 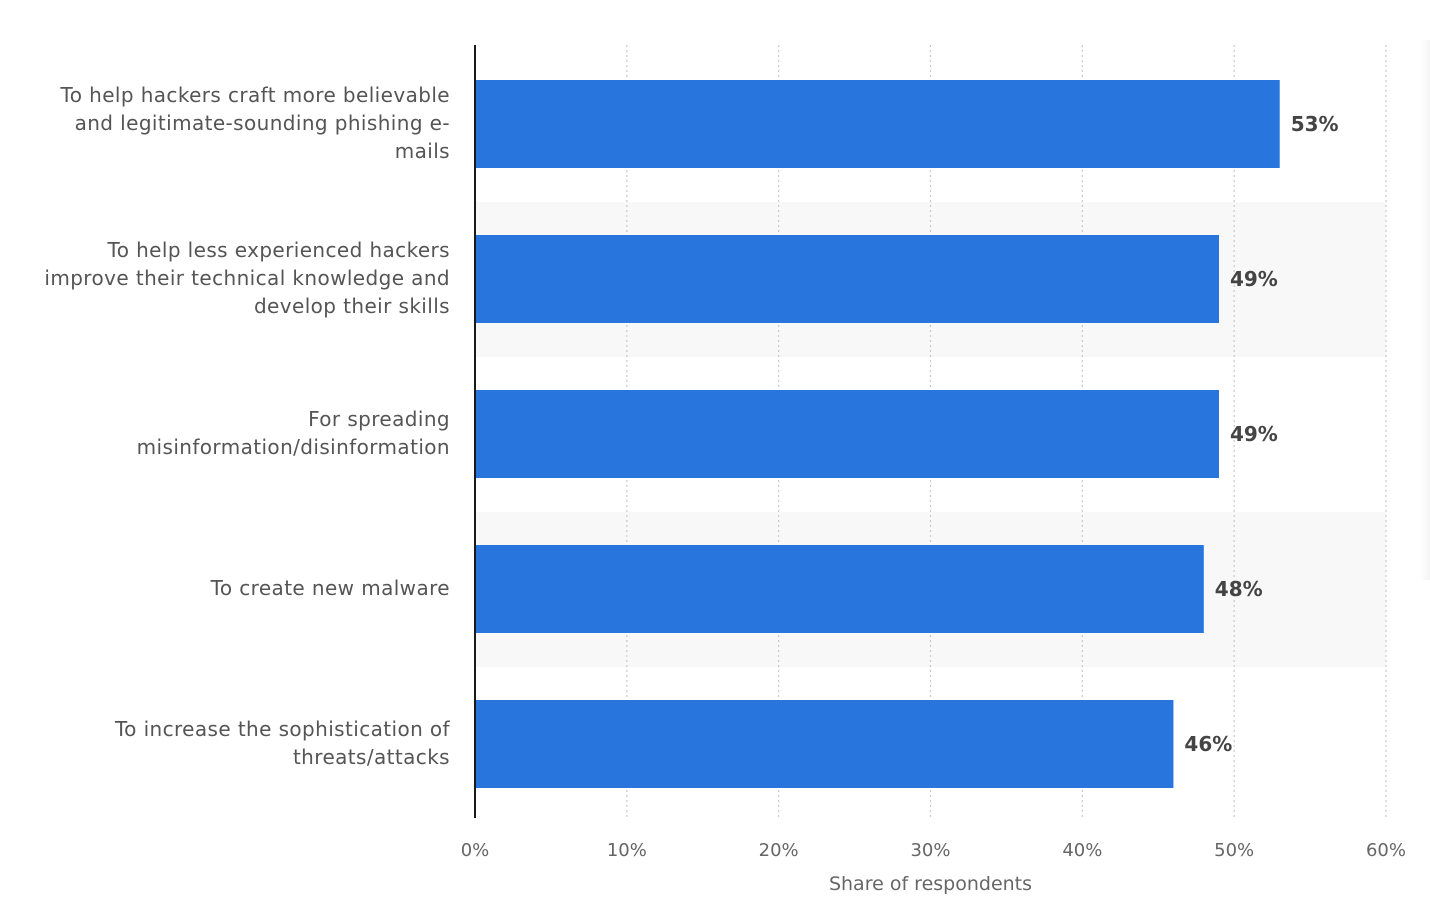 I want to click on category-label-line: improve their technical knowledge and, so click(x=247, y=277).